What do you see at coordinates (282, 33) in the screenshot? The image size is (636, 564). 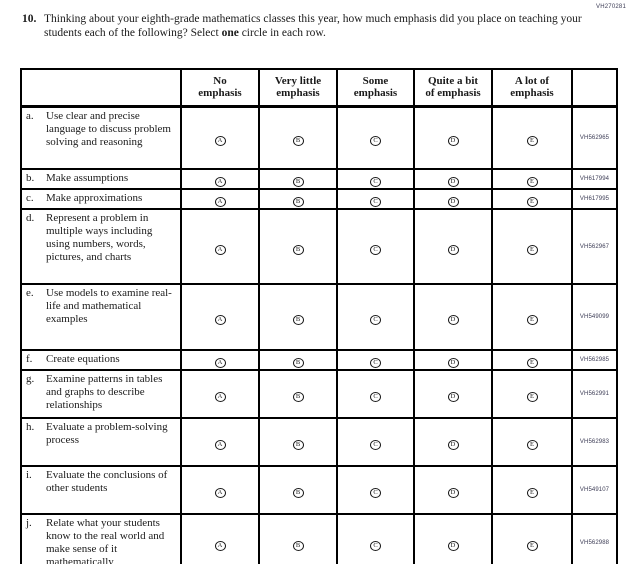 I see `question-text-part2: circle in each row.` at bounding box center [282, 33].